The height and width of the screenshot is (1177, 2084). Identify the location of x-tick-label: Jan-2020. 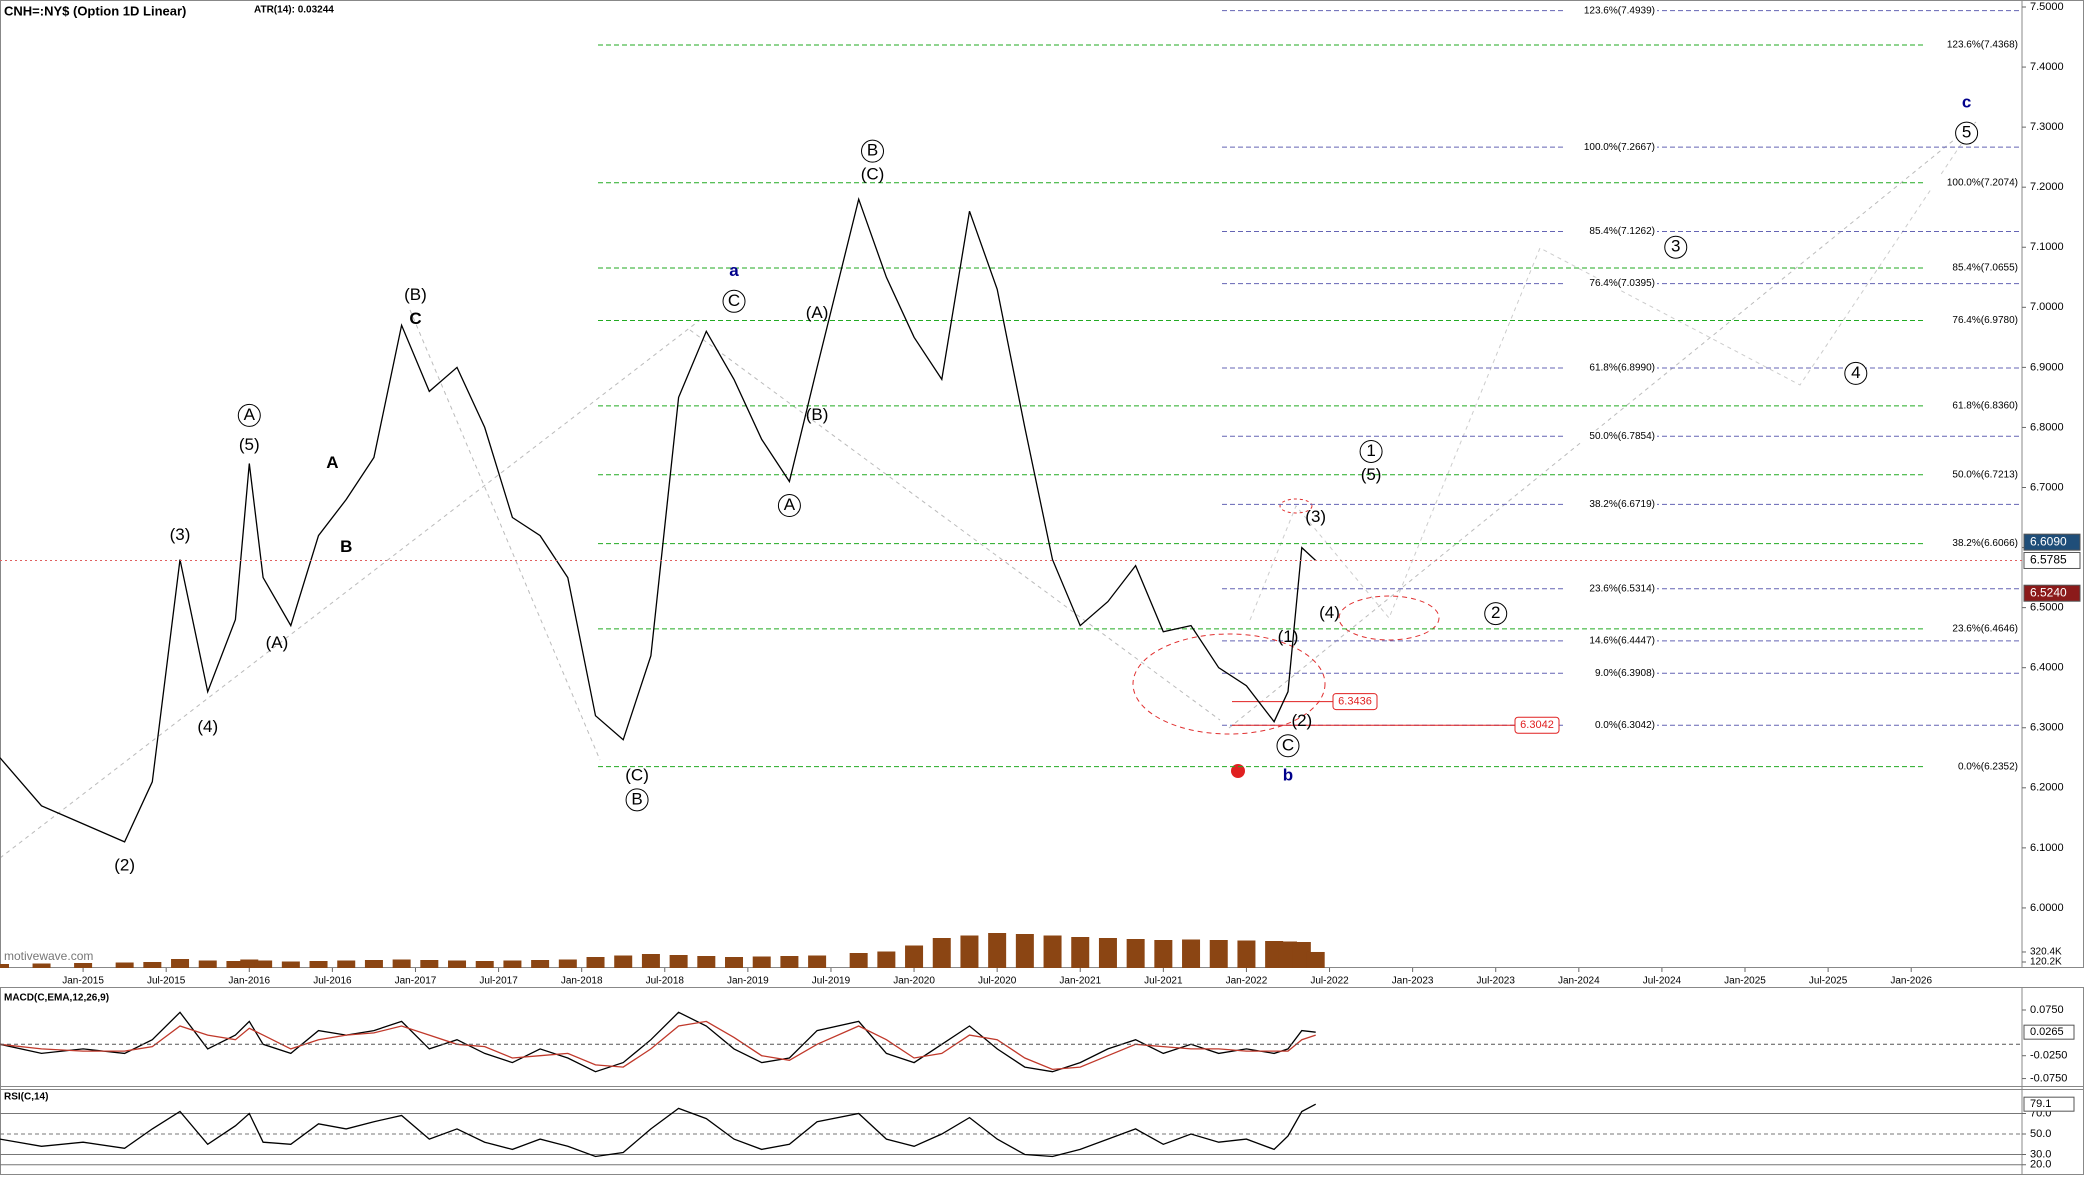
(914, 981).